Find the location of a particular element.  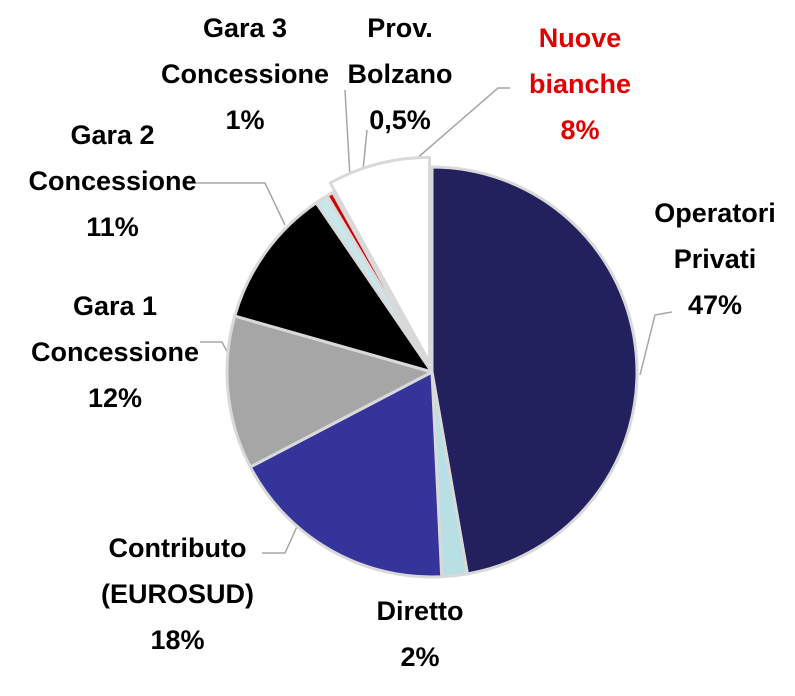

category-label: Prov. Bolzano is located at coordinates (400, 51).